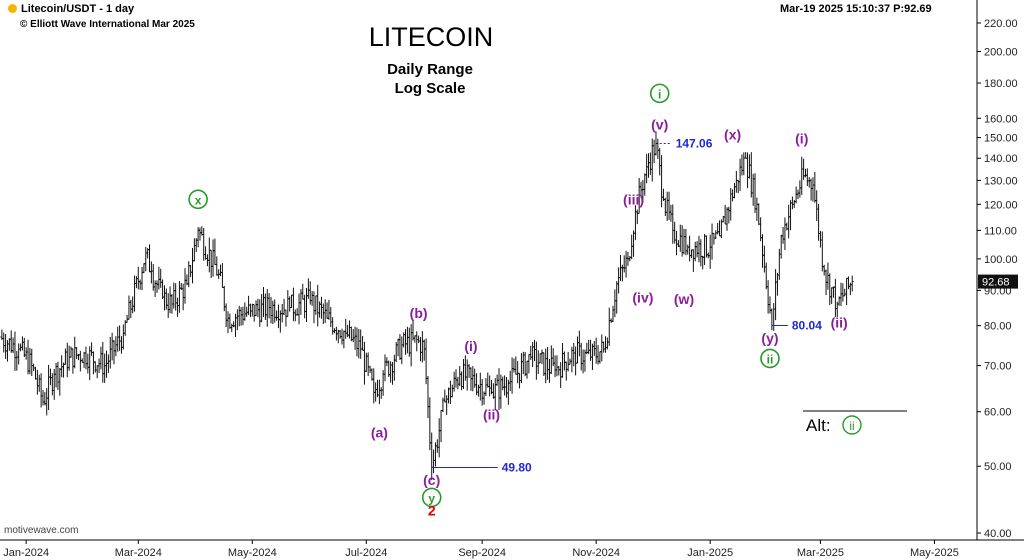  I want to click on symbol-text: Litecoin/USDT - 1 day, so click(78, 9).